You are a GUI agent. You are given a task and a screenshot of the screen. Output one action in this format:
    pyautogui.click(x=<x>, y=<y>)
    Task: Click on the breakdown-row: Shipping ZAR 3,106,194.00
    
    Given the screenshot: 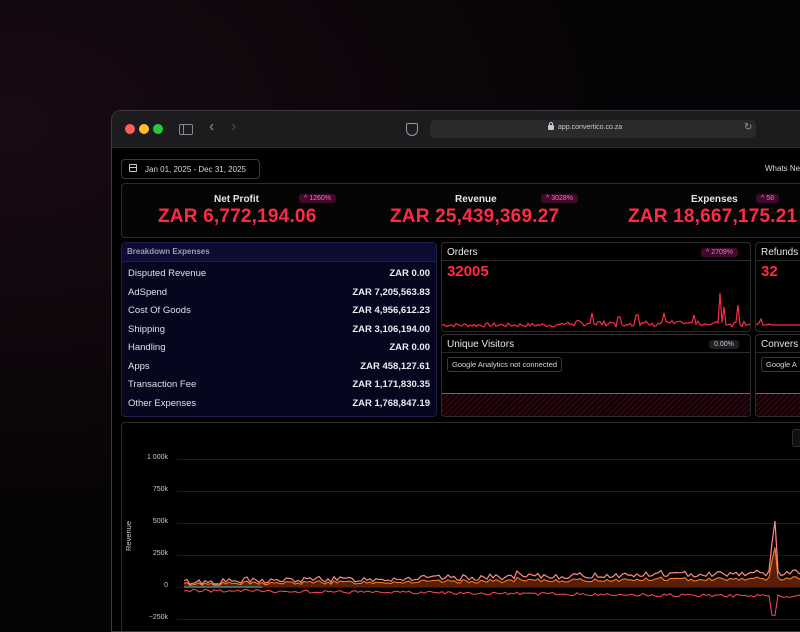 What is the action you would take?
    pyautogui.click(x=279, y=330)
    